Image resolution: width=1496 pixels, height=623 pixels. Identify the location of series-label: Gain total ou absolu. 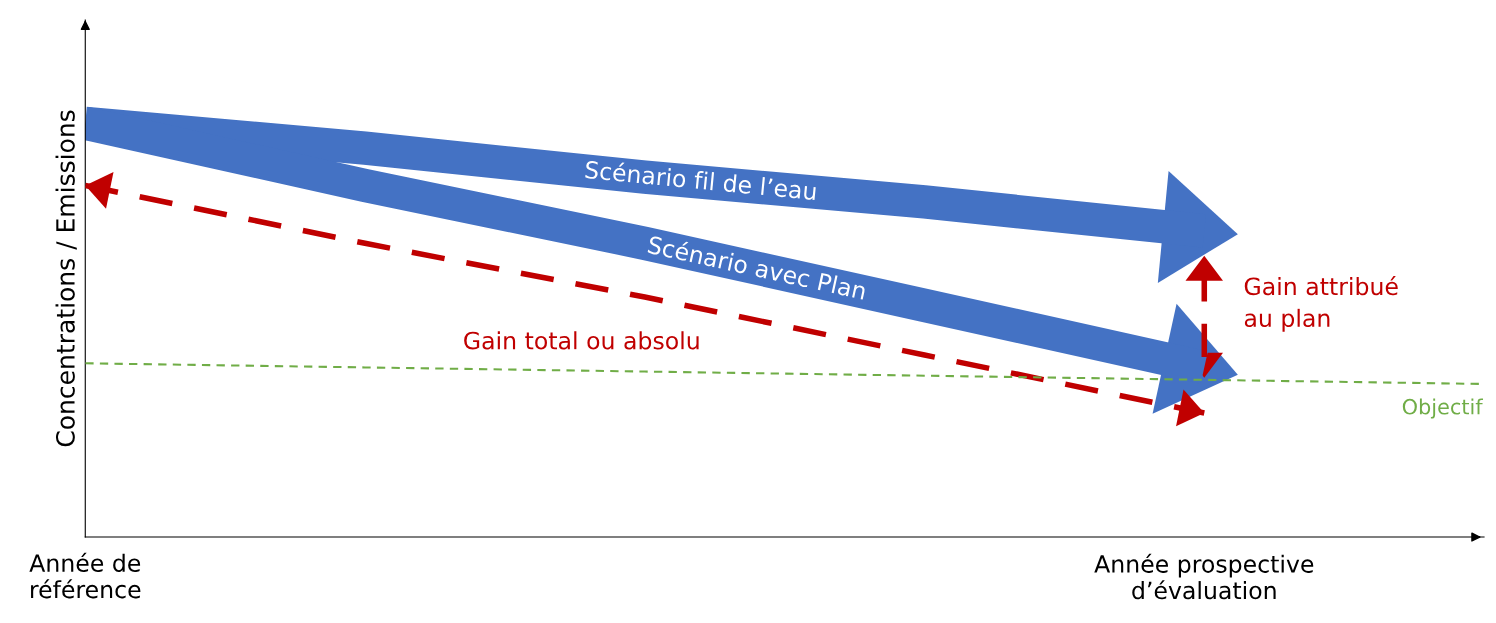
(581, 340).